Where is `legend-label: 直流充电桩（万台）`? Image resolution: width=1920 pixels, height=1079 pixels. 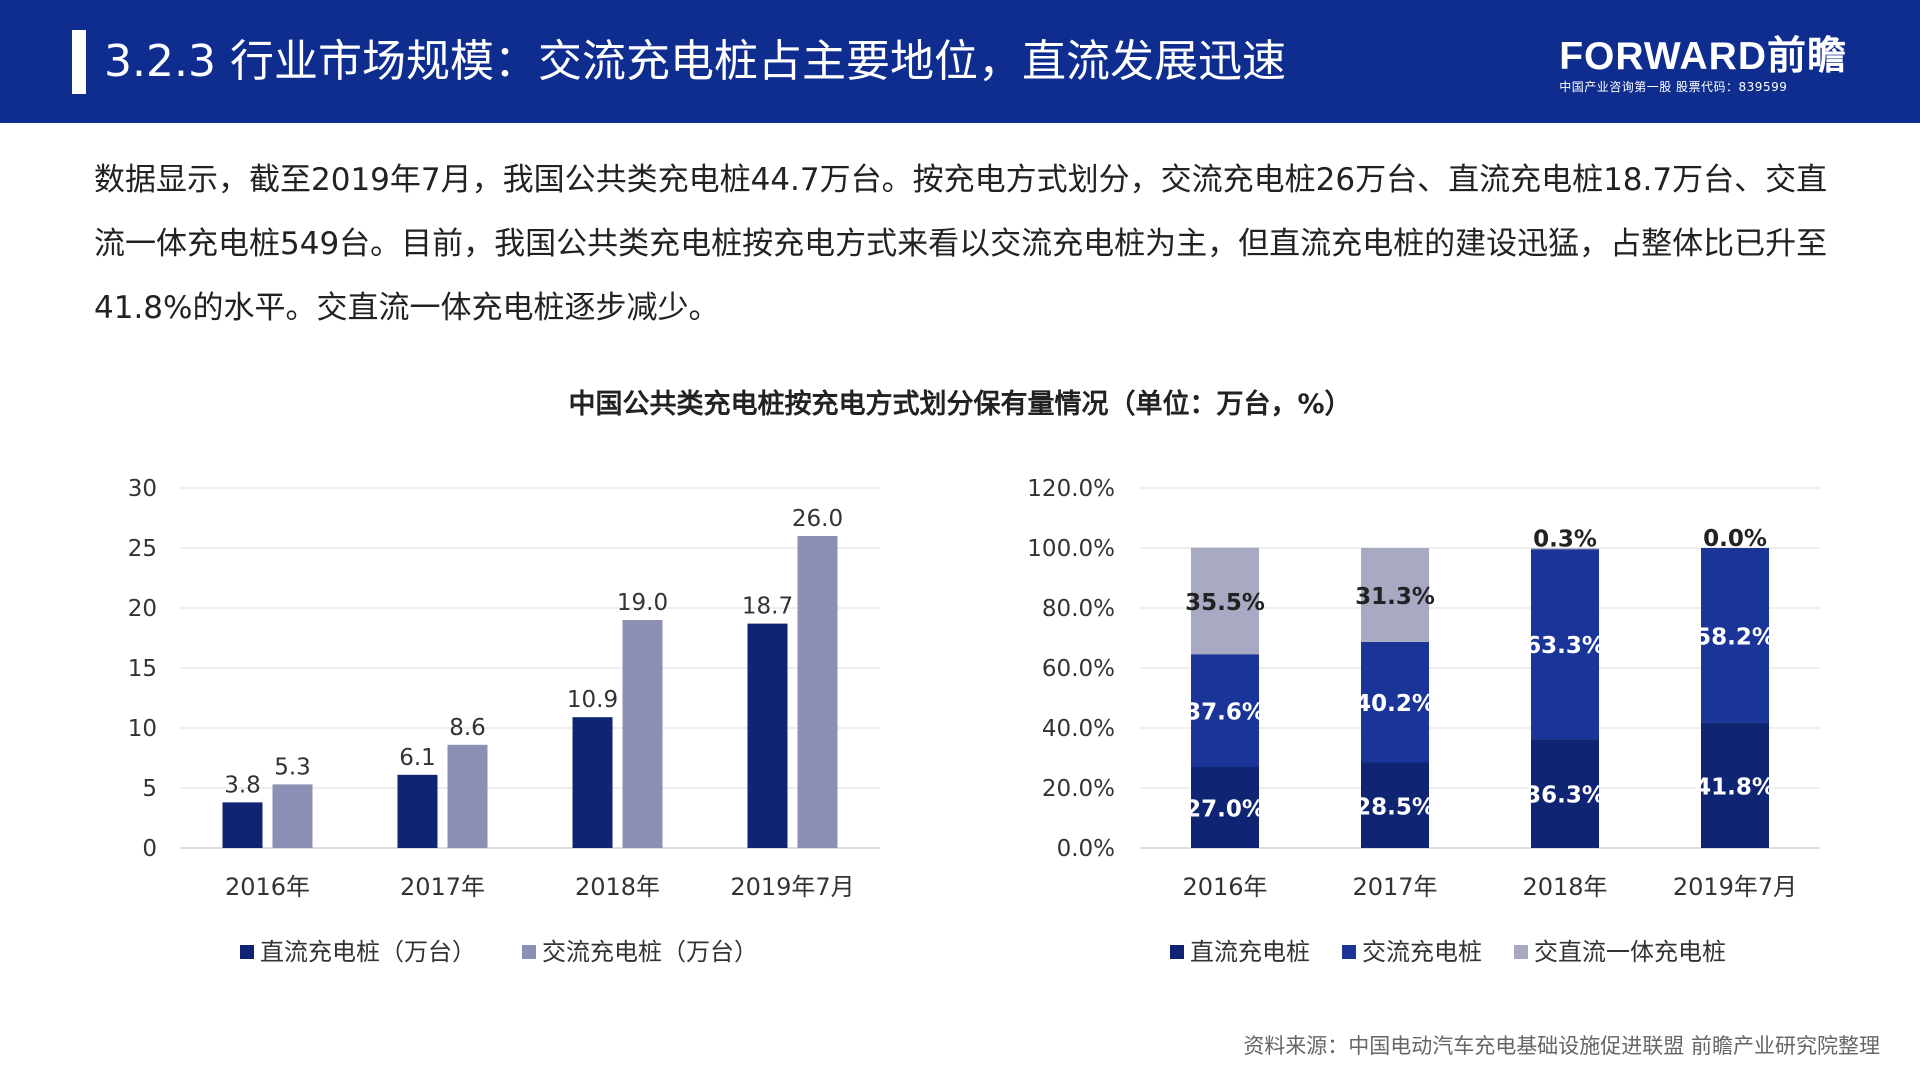 legend-label: 直流充电桩（万台） is located at coordinates (368, 952).